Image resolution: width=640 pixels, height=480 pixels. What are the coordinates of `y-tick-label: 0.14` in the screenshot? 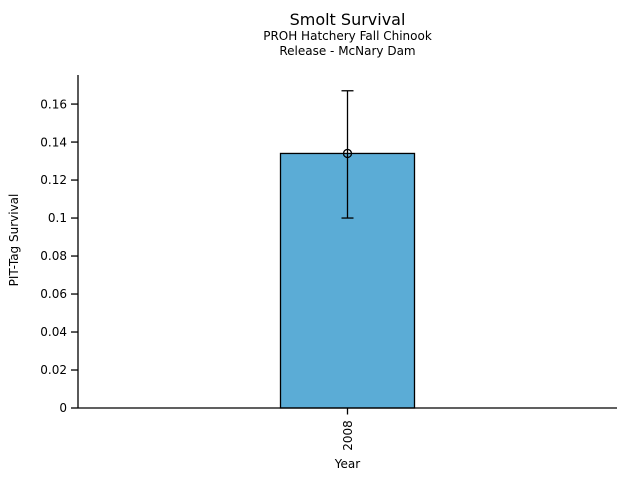 It's located at (53, 142).